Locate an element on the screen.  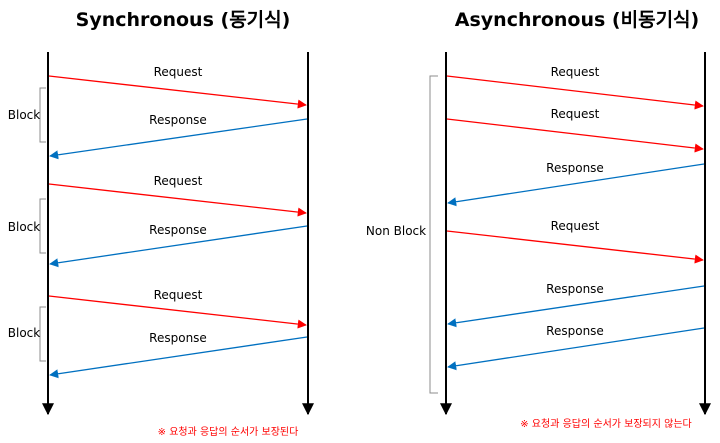
sync-title: Synchronous (동기식) is located at coordinates (183, 20).